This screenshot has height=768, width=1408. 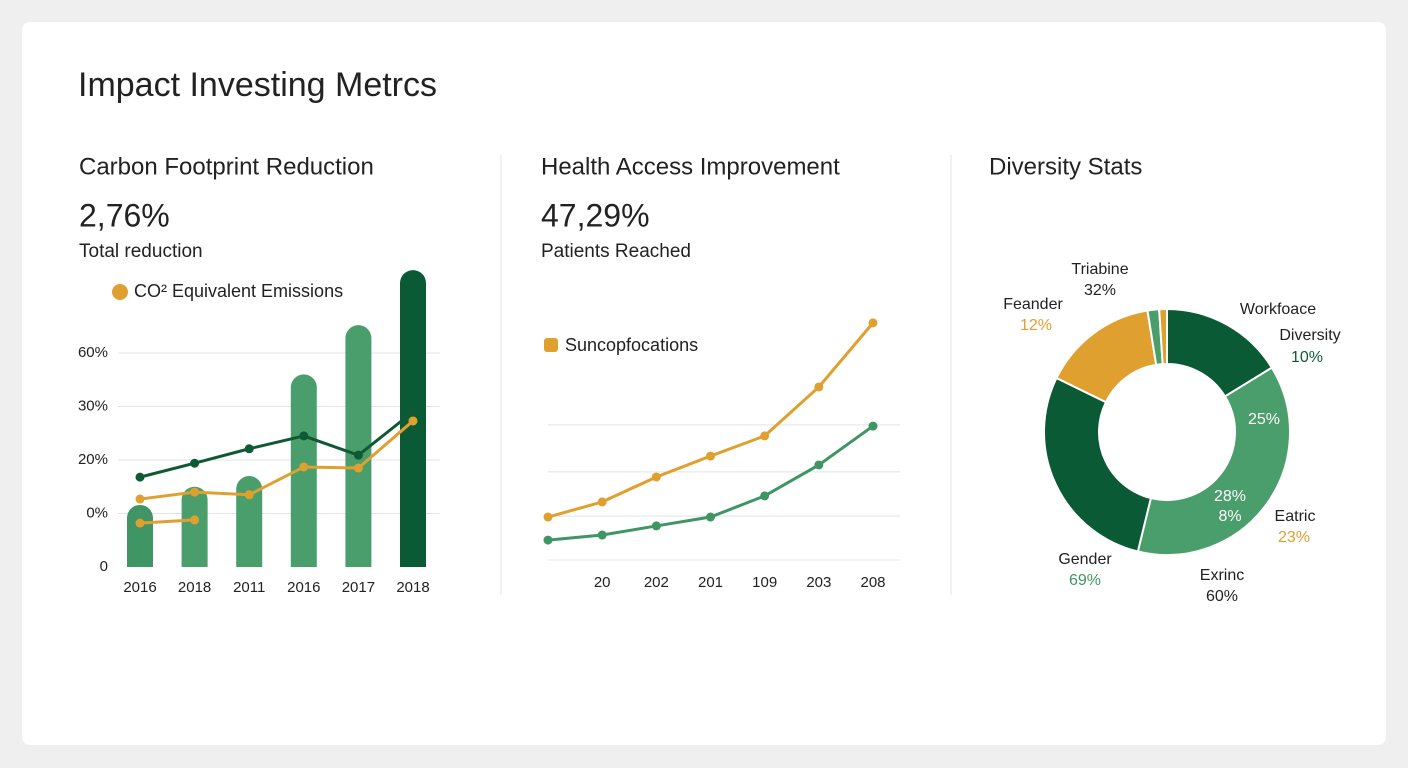 What do you see at coordinates (1033, 304) in the screenshot?
I see `donut-annotation: Feander` at bounding box center [1033, 304].